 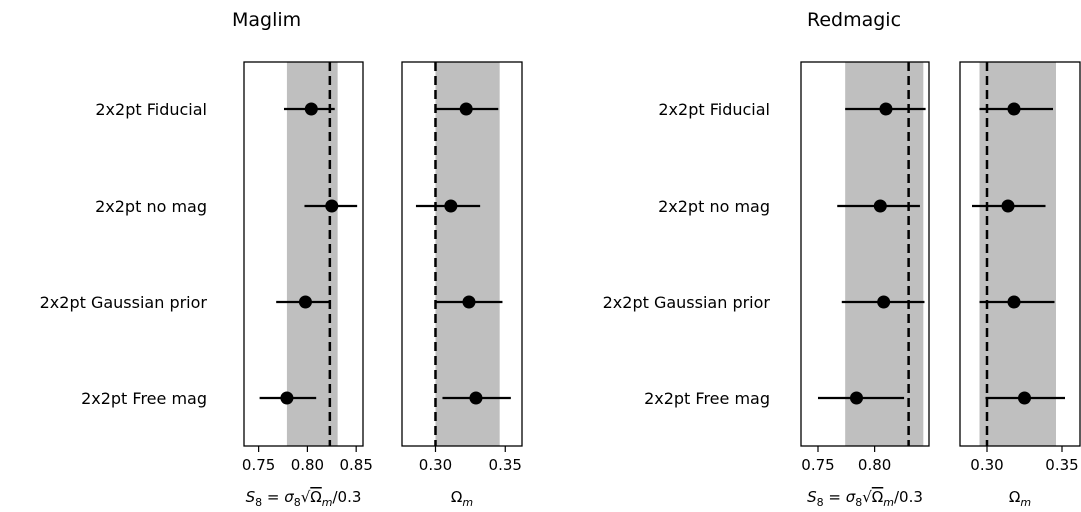 What do you see at coordinates (151, 206) in the screenshot?
I see `panel-1-row-label: 2x2pt no mag` at bounding box center [151, 206].